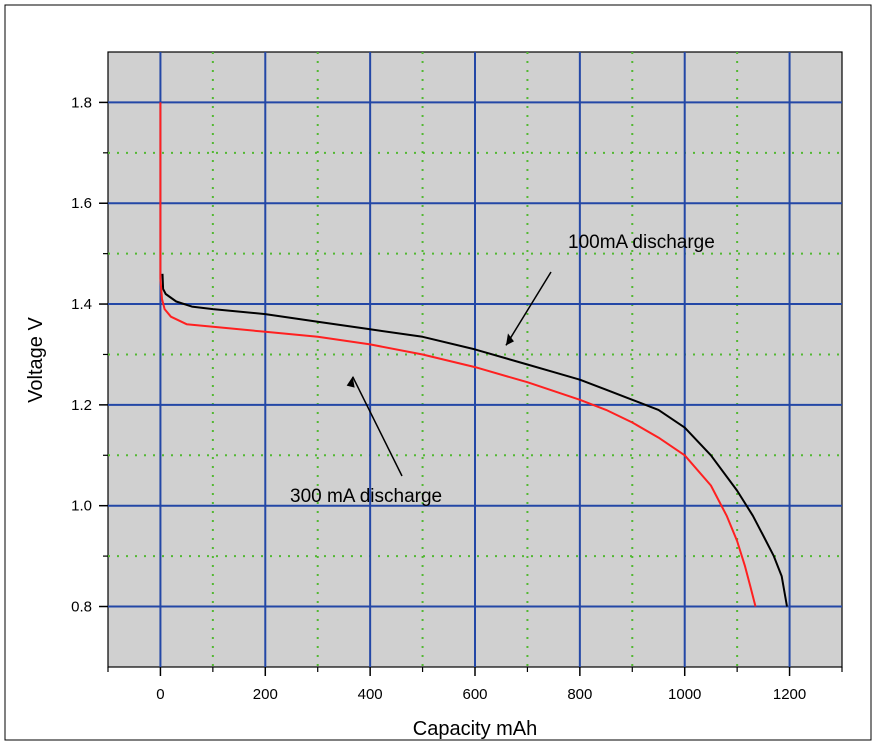 The width and height of the screenshot is (876, 750). I want to click on x-axis-label: Capacity mAh, so click(475, 729).